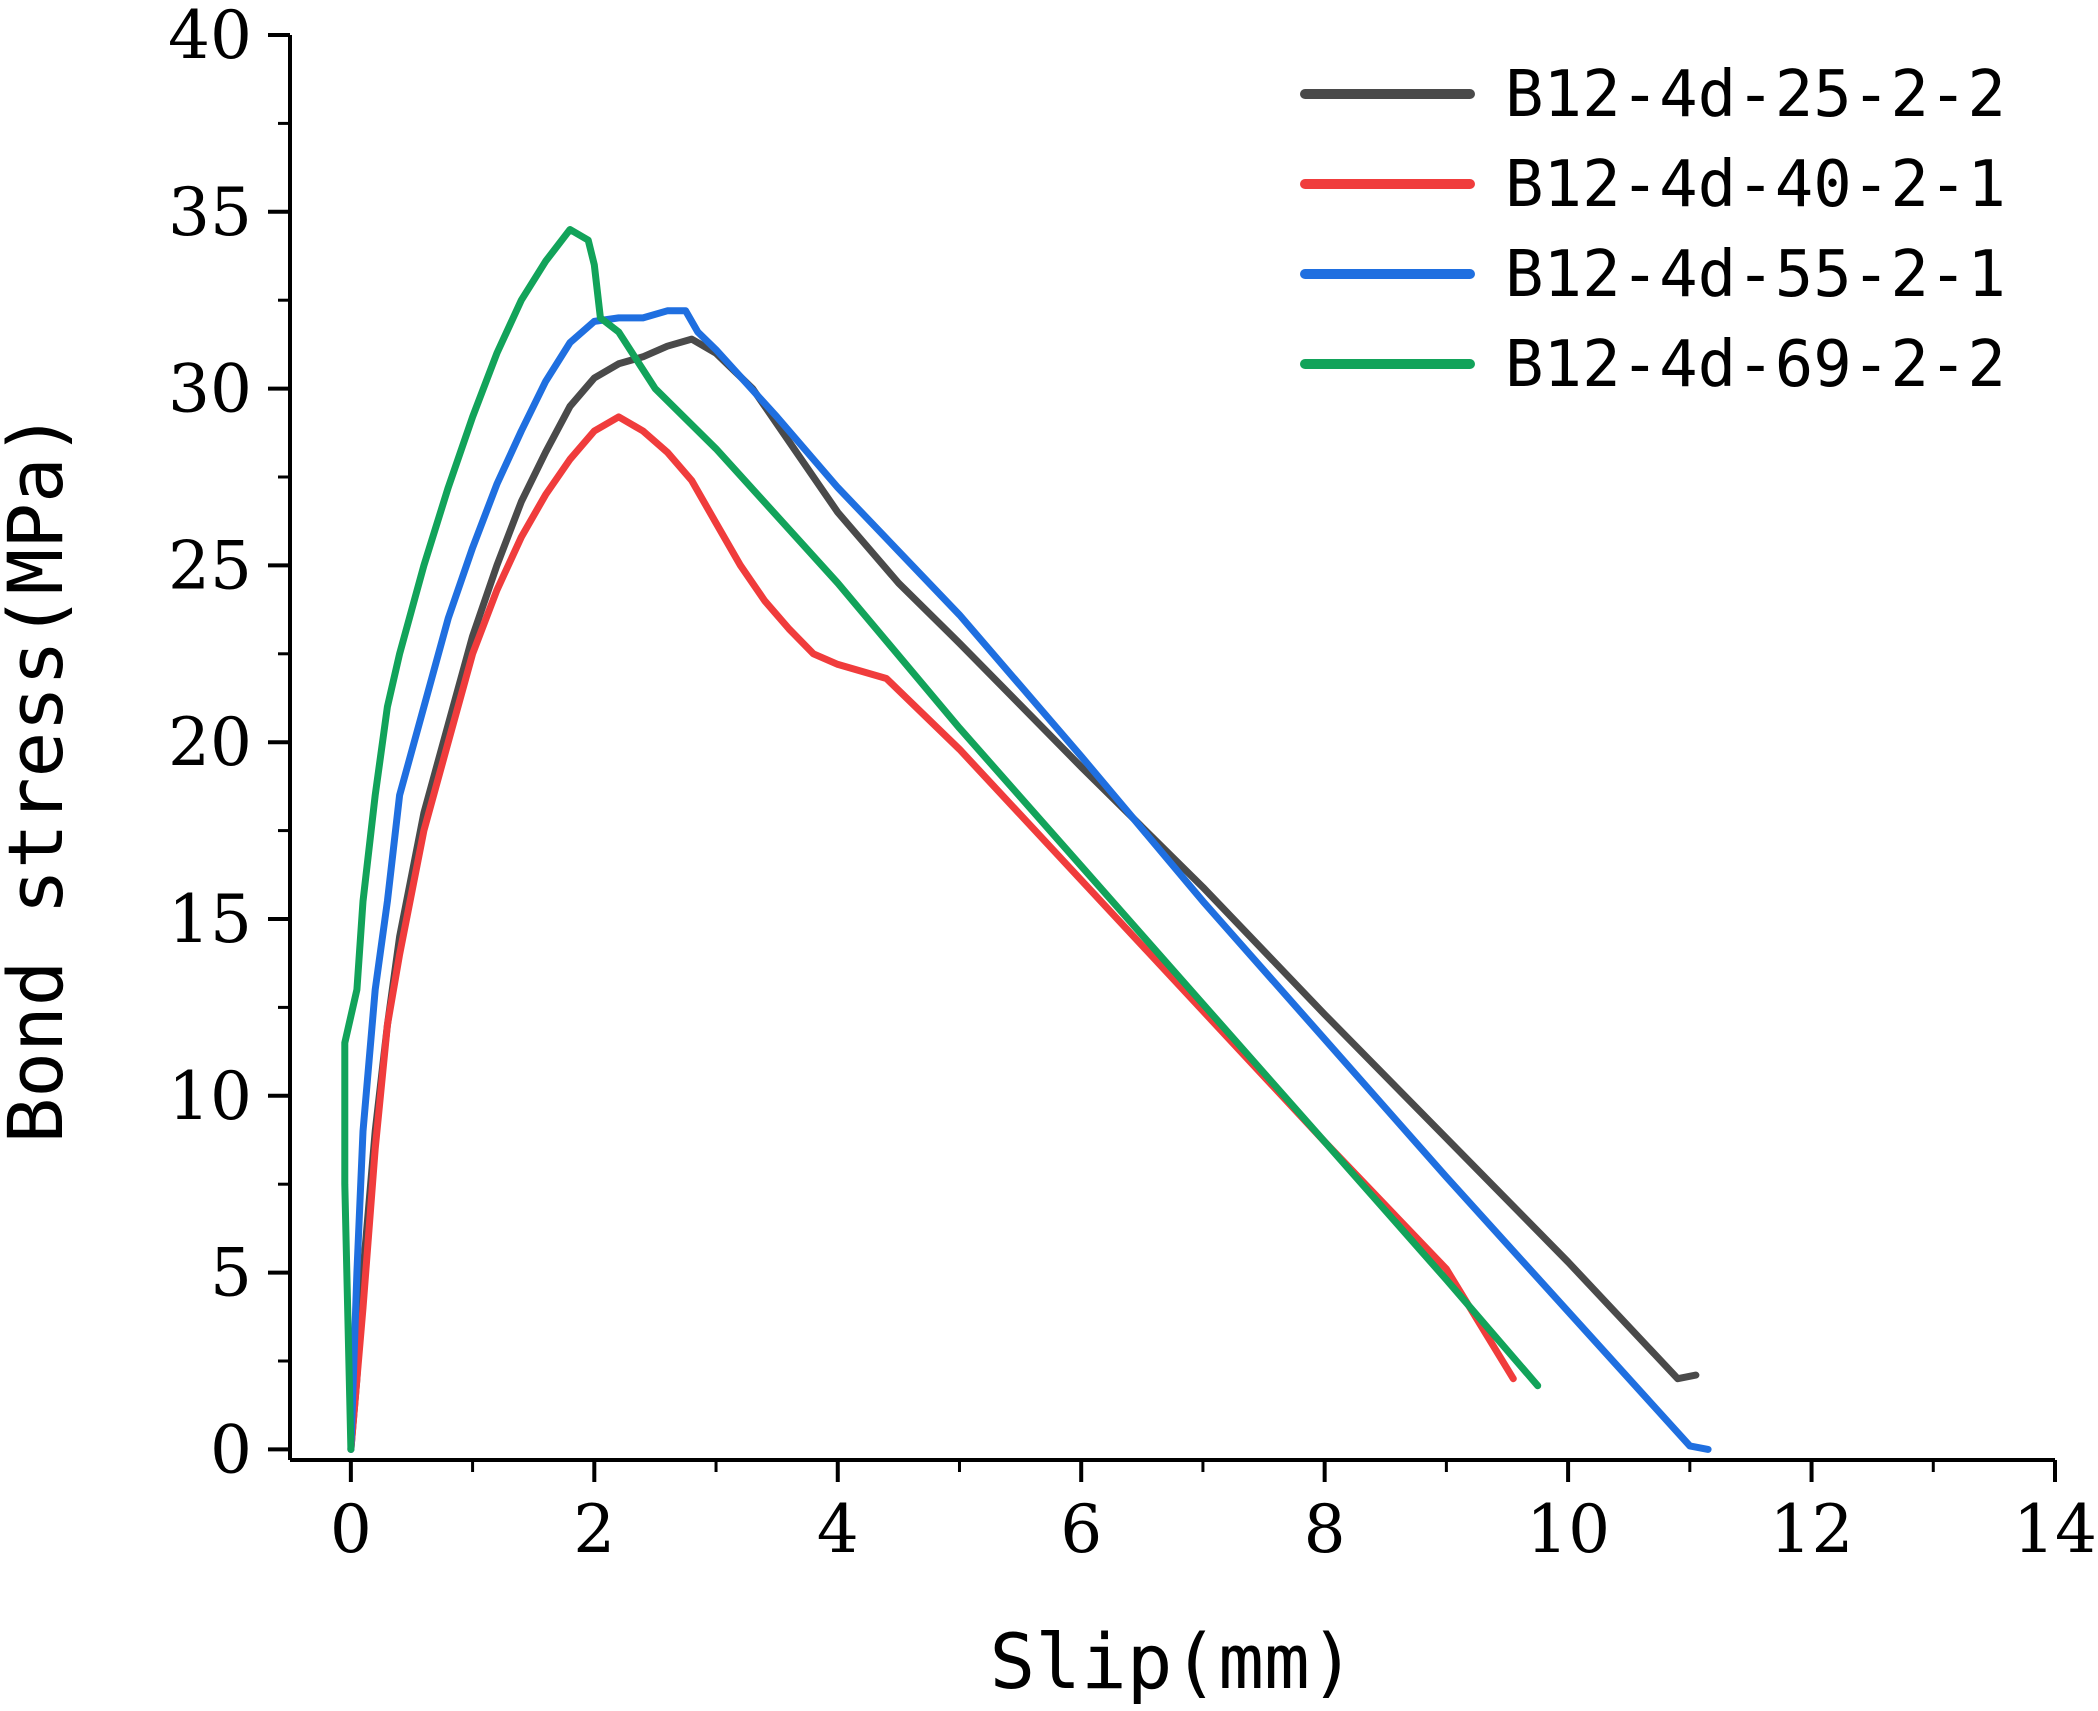  Describe the element at coordinates (231, 1273) in the screenshot. I see `y-tick-label: 5` at that location.